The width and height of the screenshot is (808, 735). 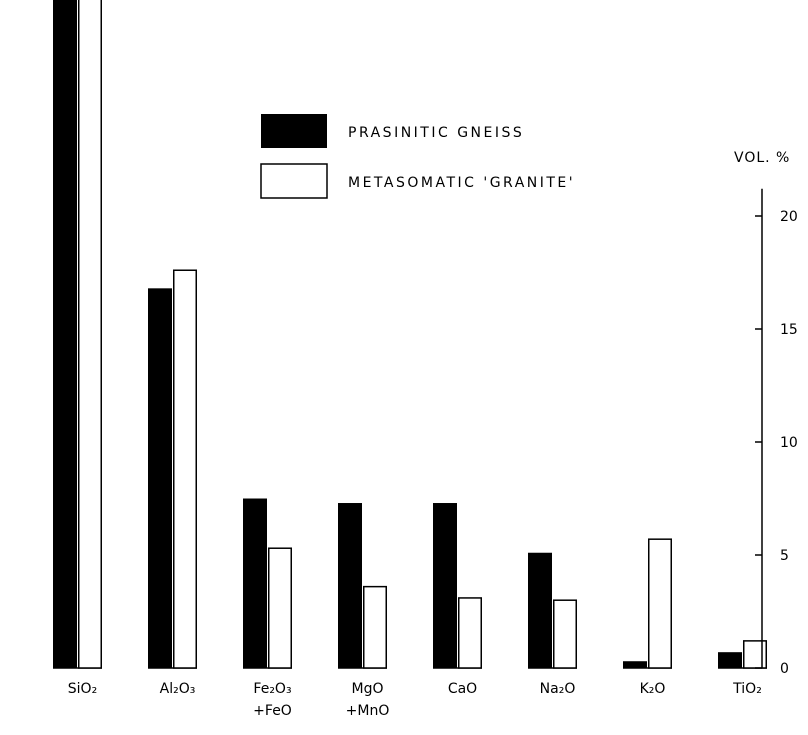 I want to click on y-tick-label-2: 10, so click(x=789, y=443).